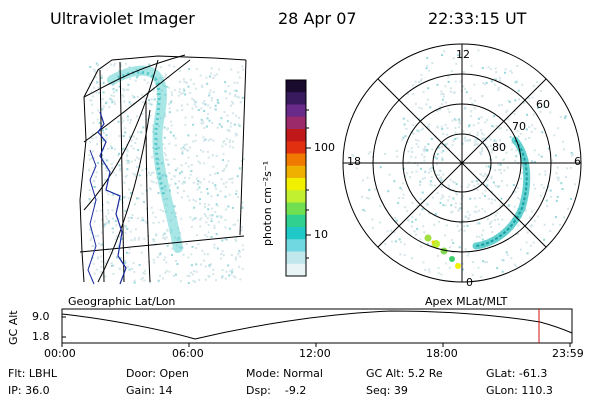 Image resolution: width=600 pixels, height=400 pixels. Describe the element at coordinates (267, 203) in the screenshot. I see `colorbar-unit-label: photon cm⁻²s⁻¹` at that location.